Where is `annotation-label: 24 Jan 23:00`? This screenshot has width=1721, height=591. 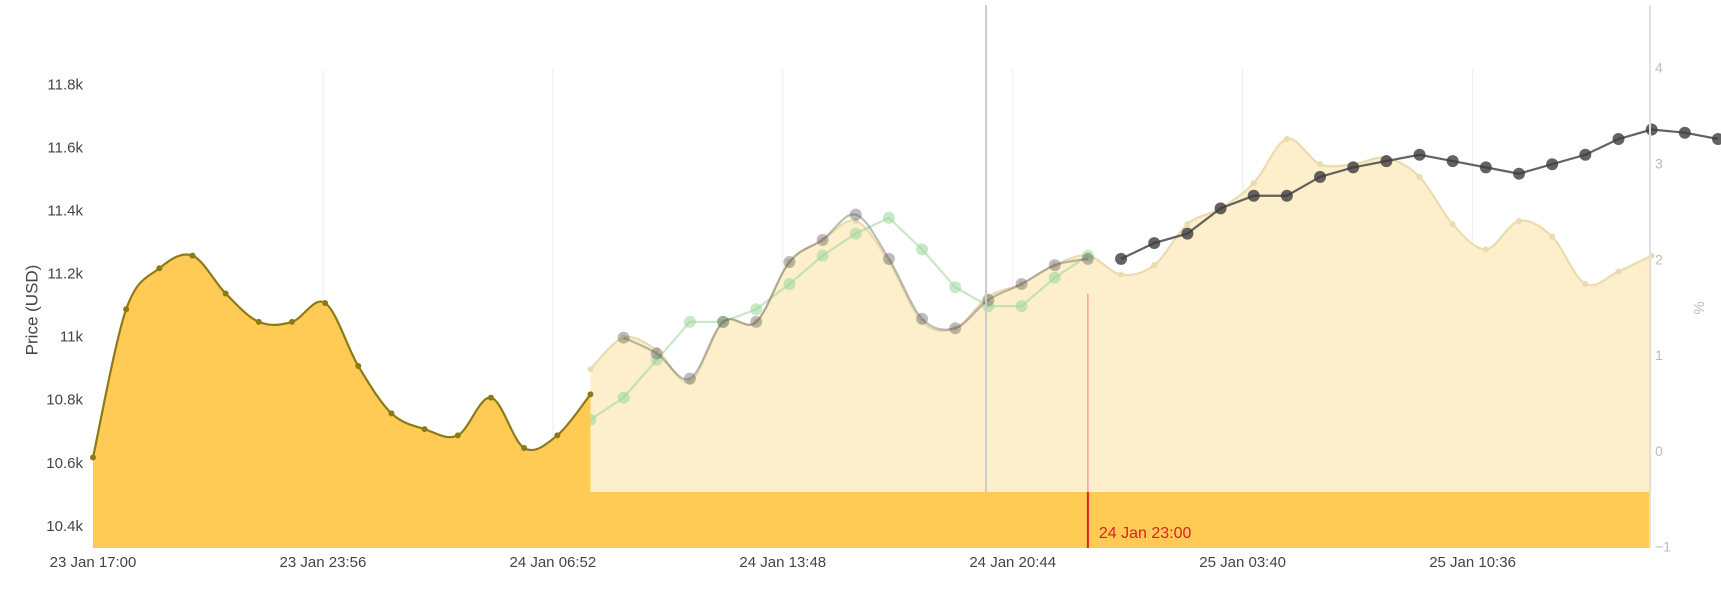 annotation-label: 24 Jan 23:00 is located at coordinates (1145, 533).